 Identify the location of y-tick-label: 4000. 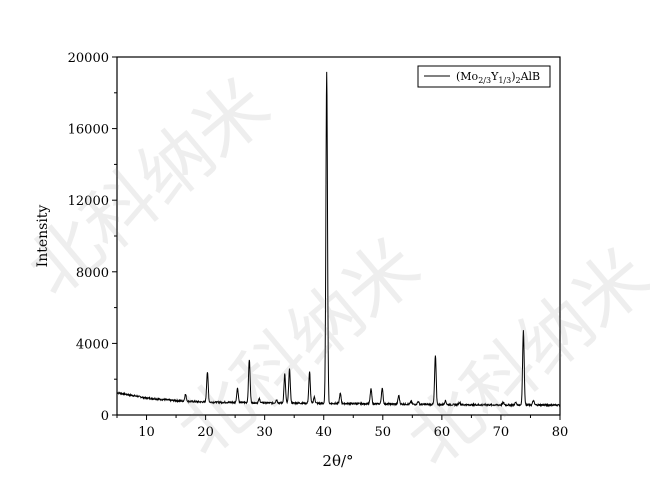
(92, 344).